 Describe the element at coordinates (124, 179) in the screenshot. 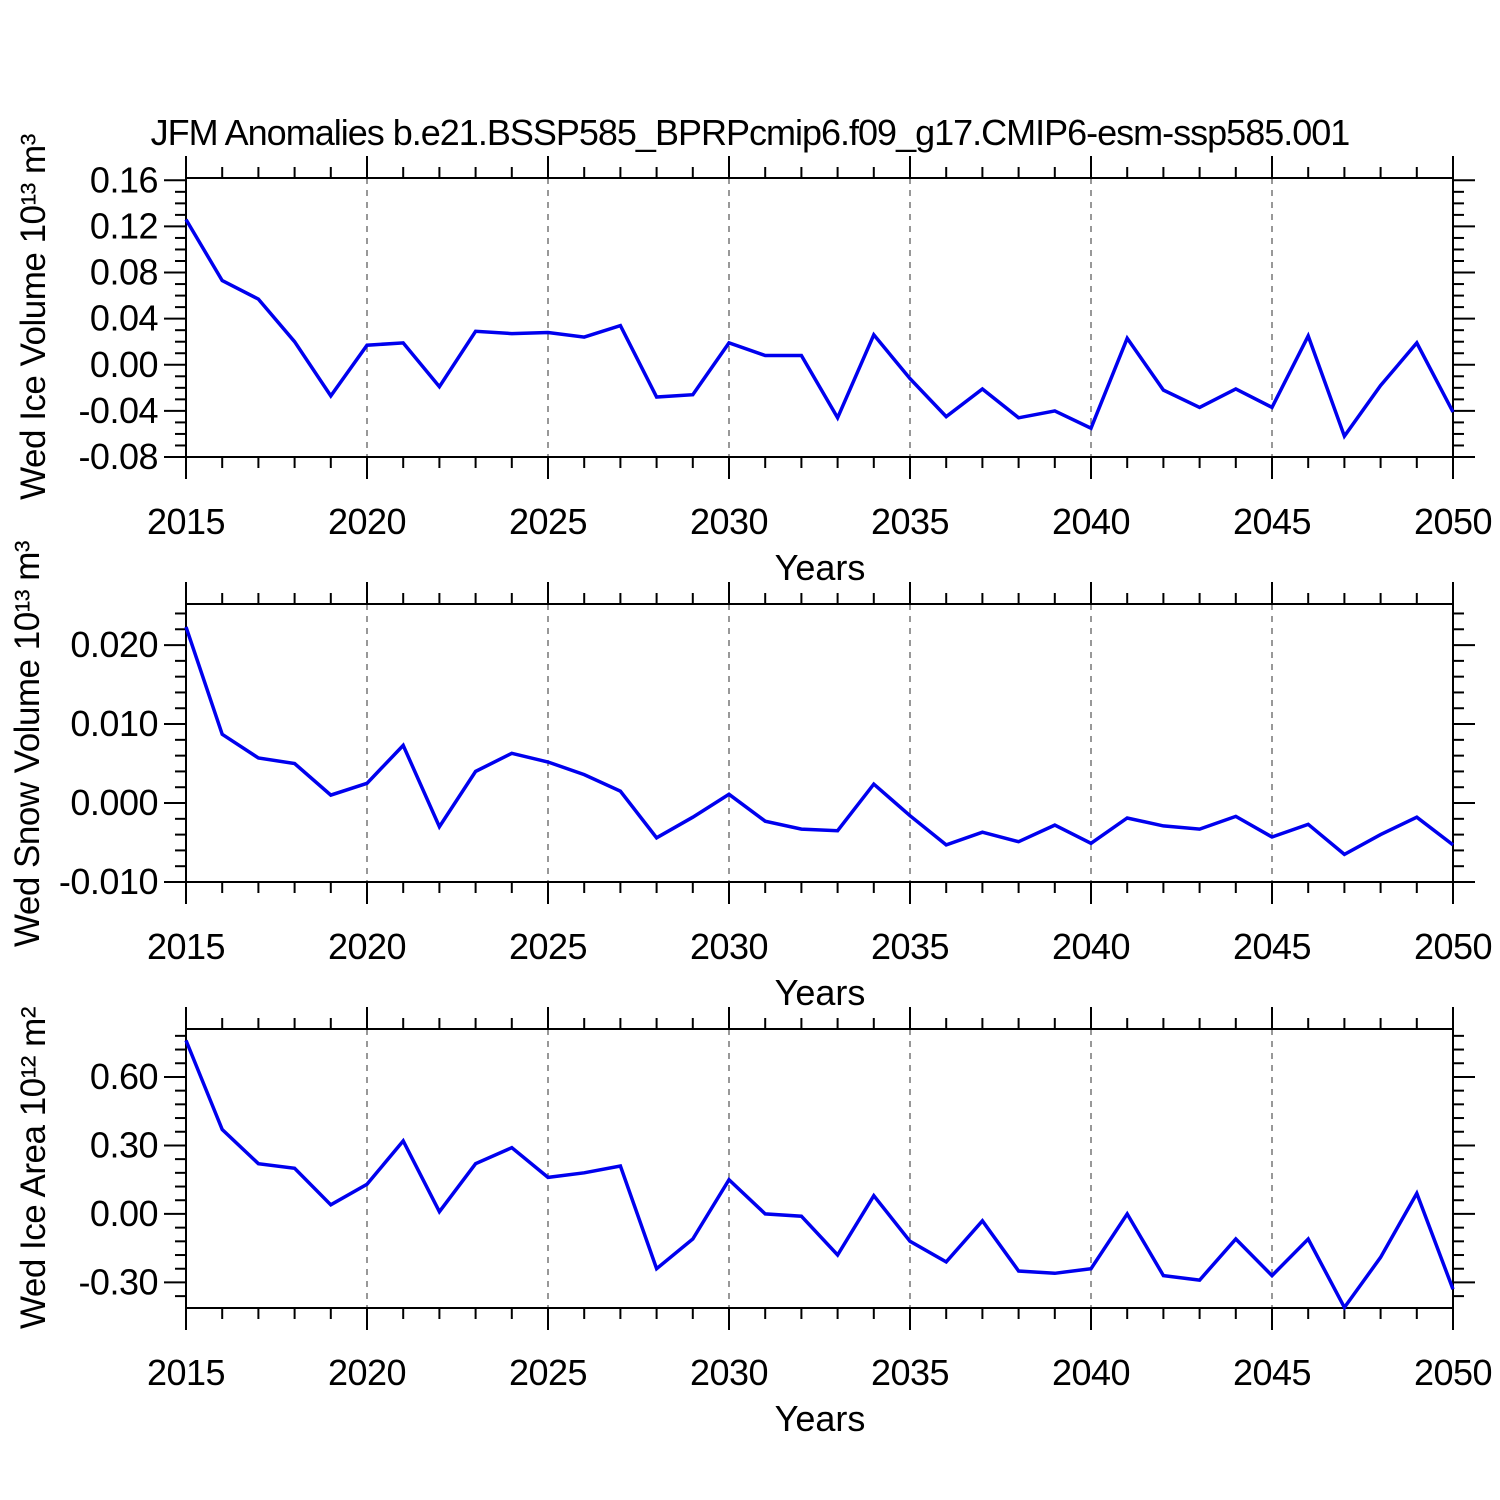

I see `y-tick-label: 0.16` at that location.